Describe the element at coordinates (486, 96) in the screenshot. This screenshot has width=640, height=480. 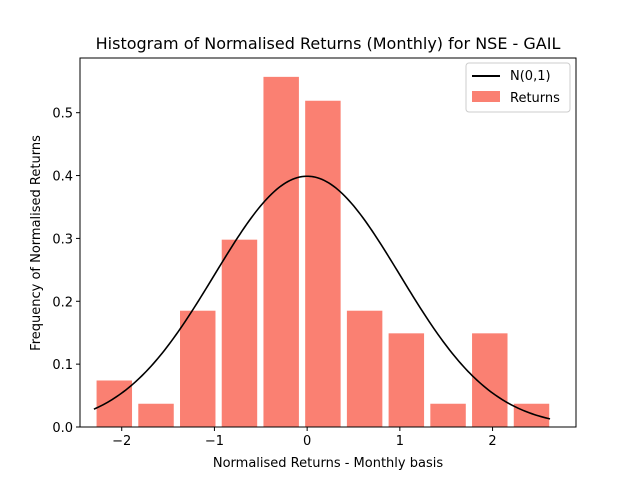
I see `legend-bar-swatch` at that location.